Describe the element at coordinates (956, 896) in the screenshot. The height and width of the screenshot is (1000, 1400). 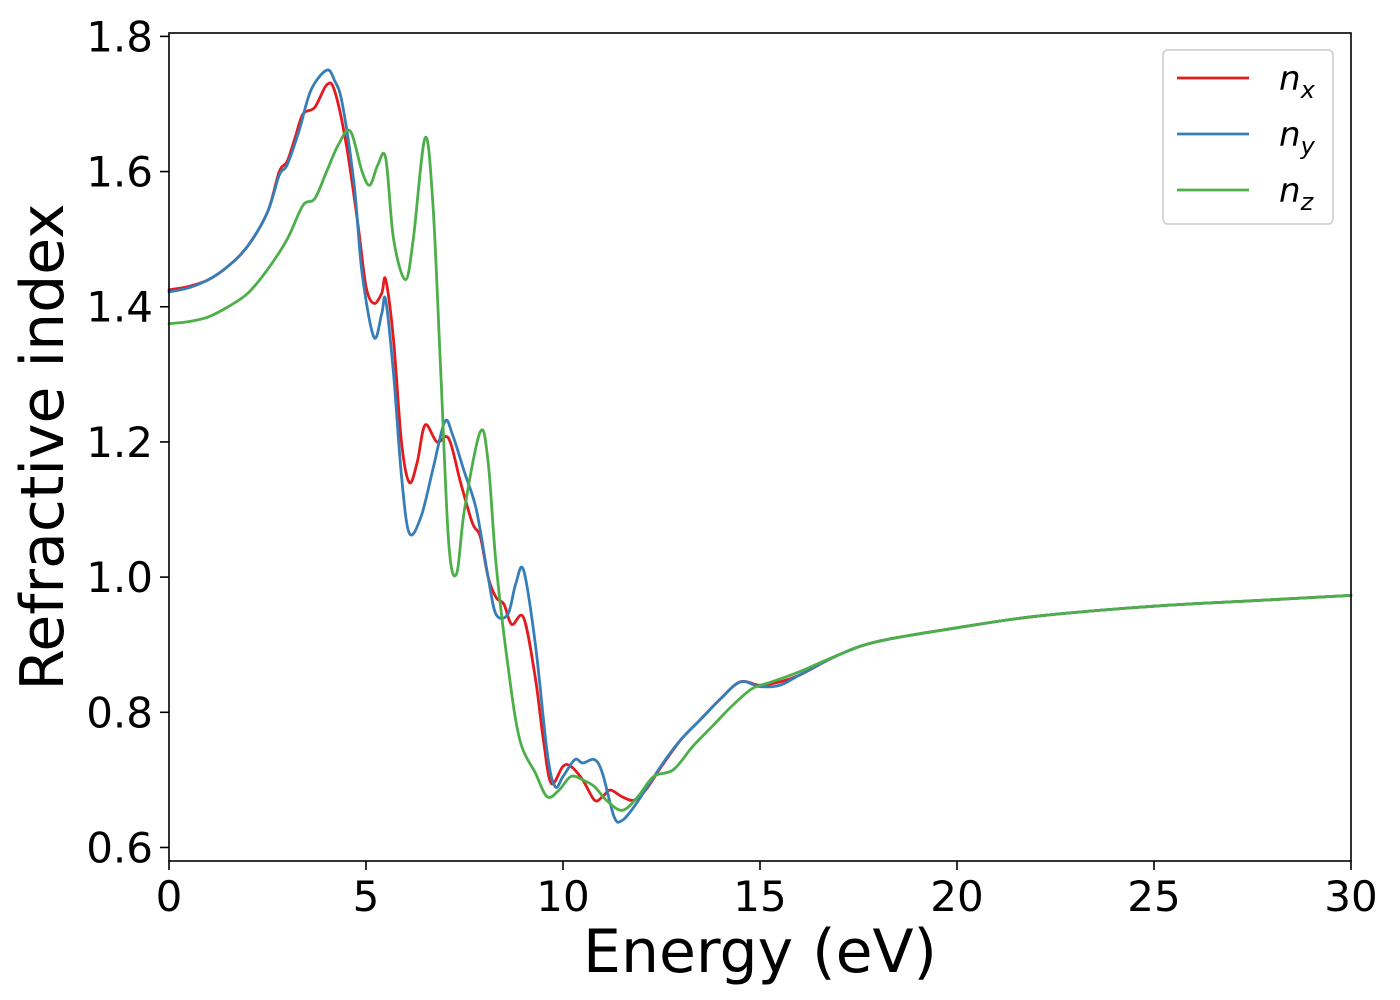
I see `x-tick-label: 20` at that location.